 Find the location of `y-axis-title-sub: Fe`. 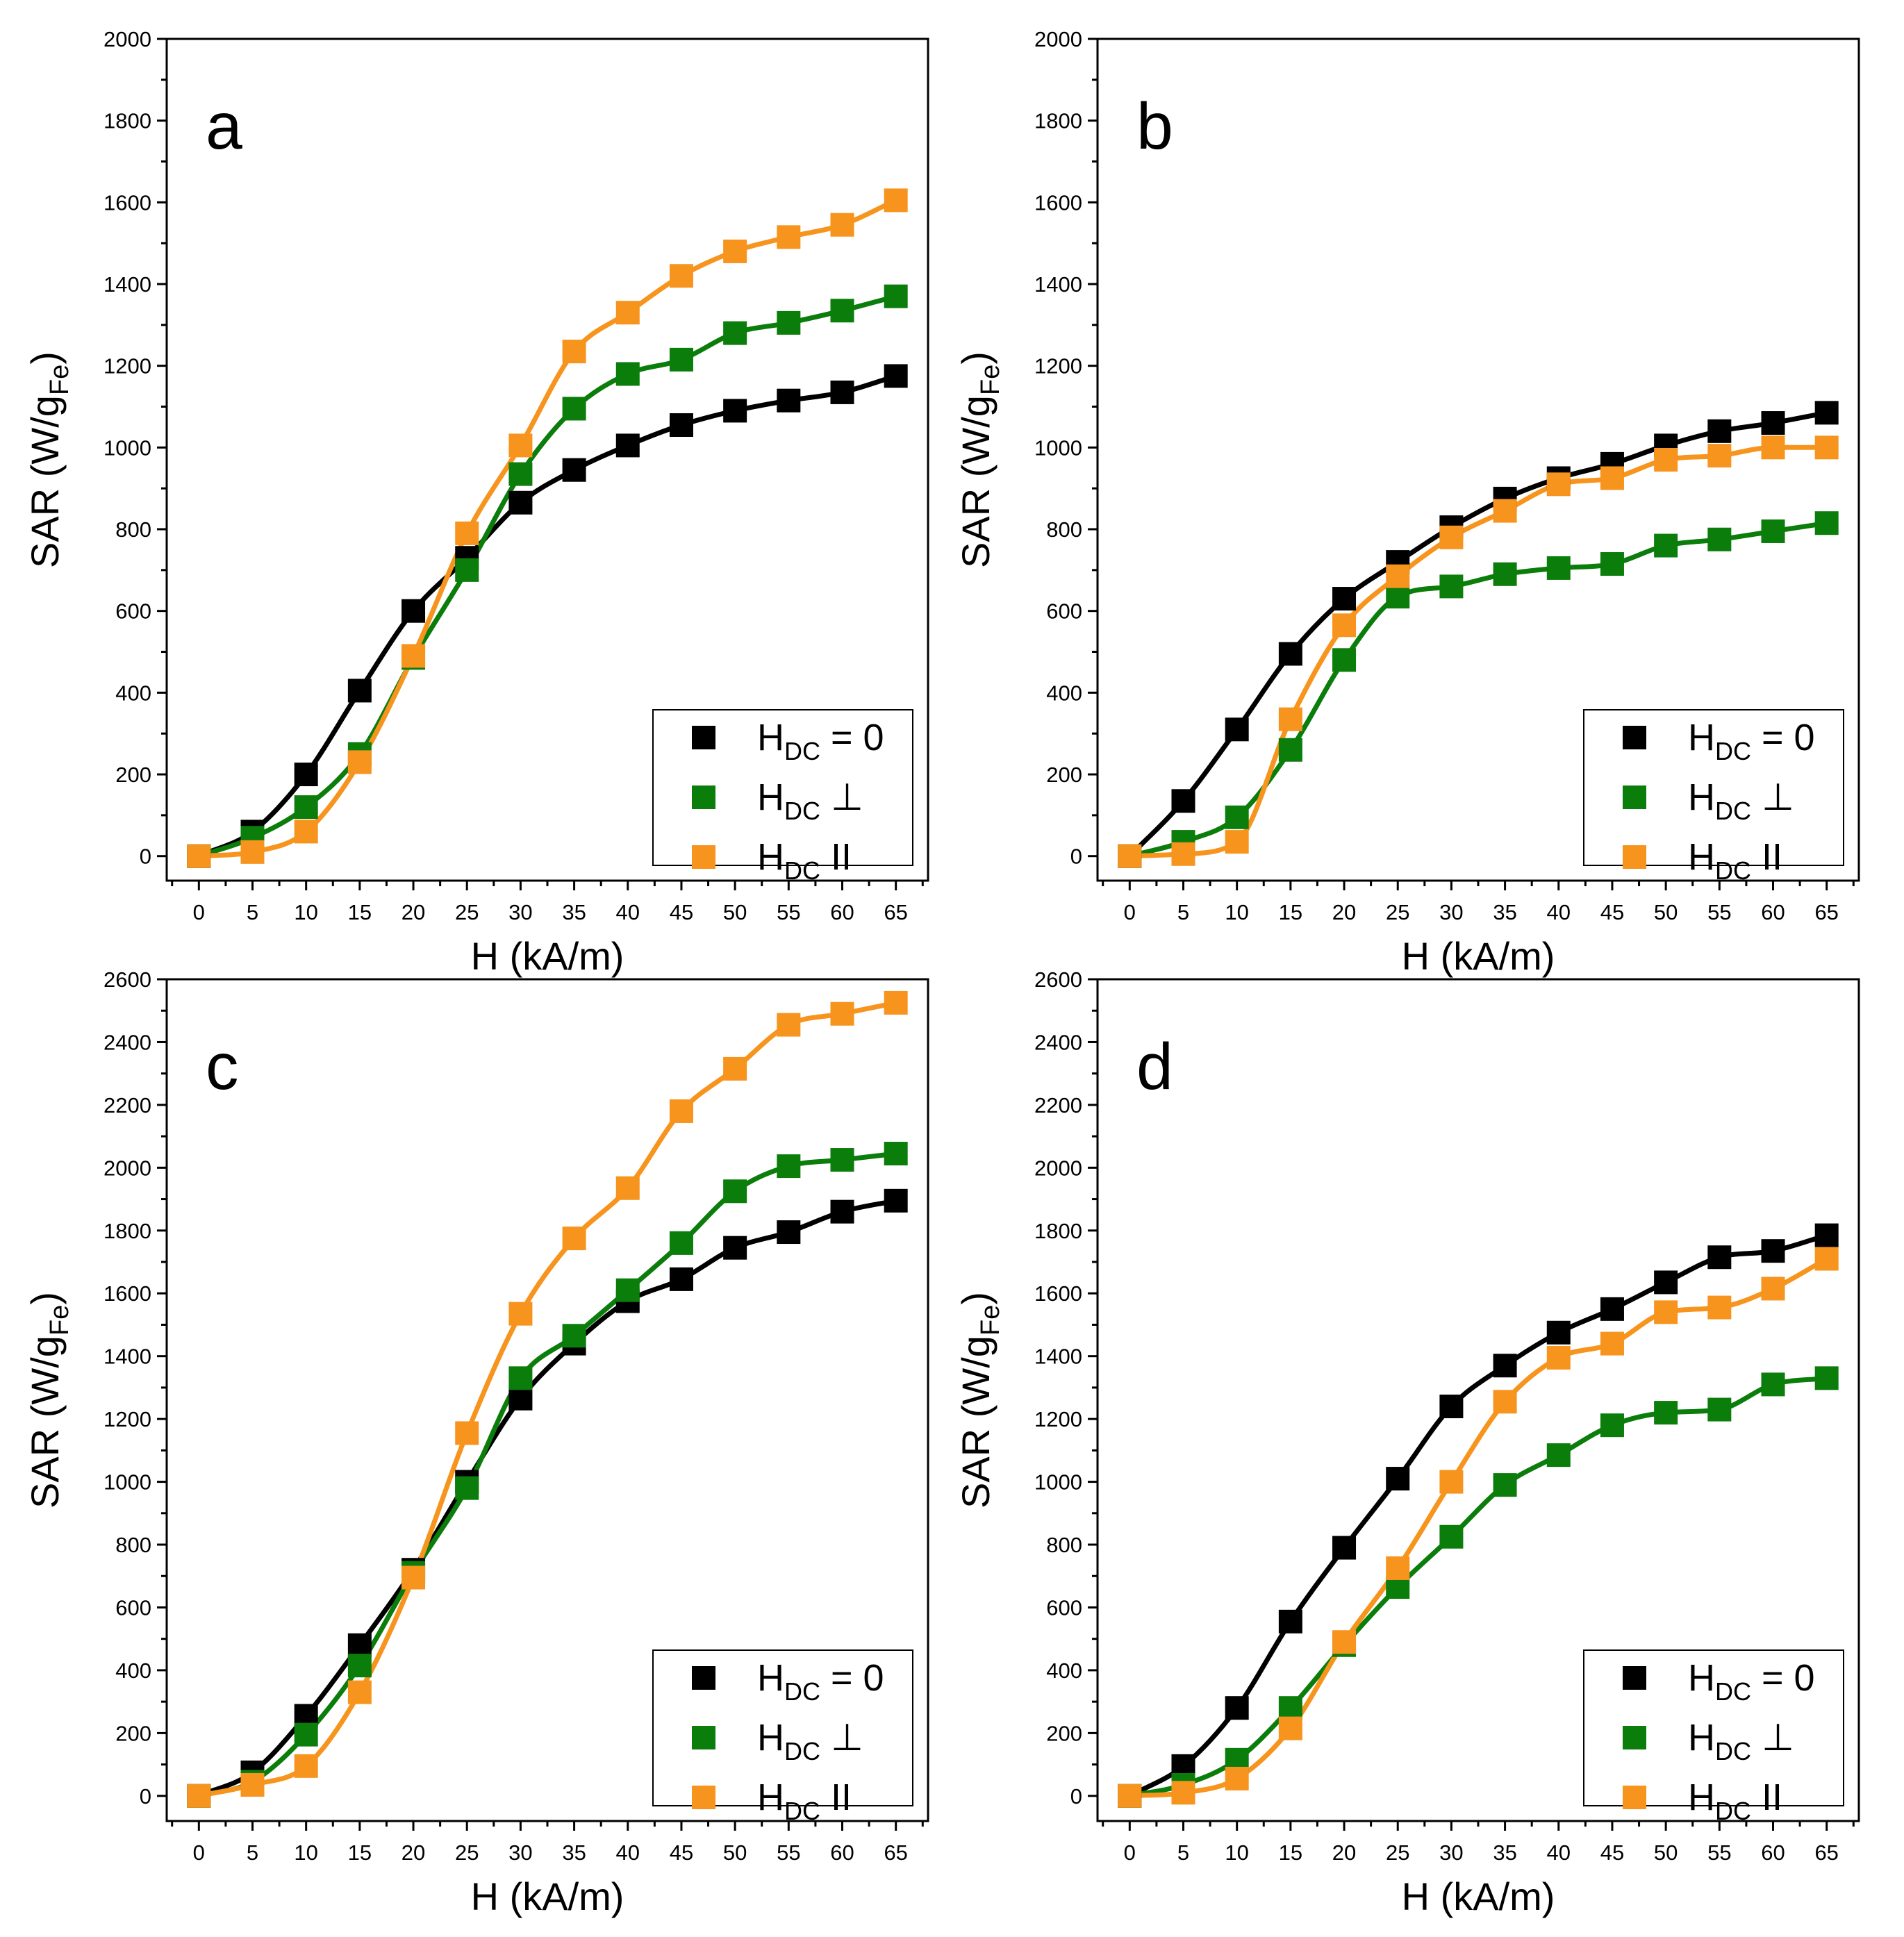

y-axis-title-sub: Fe is located at coordinates (59, 380).